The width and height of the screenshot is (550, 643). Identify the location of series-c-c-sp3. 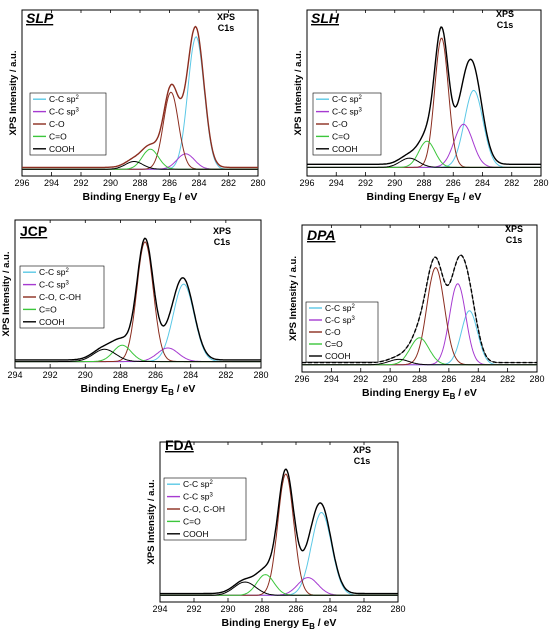
(279, 586).